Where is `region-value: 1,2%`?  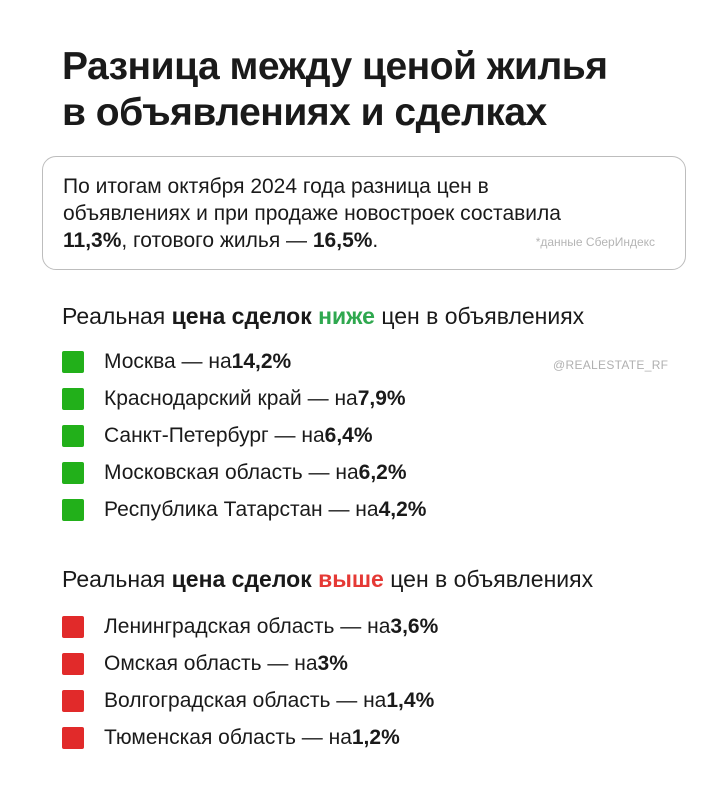 region-value: 1,2% is located at coordinates (375, 737).